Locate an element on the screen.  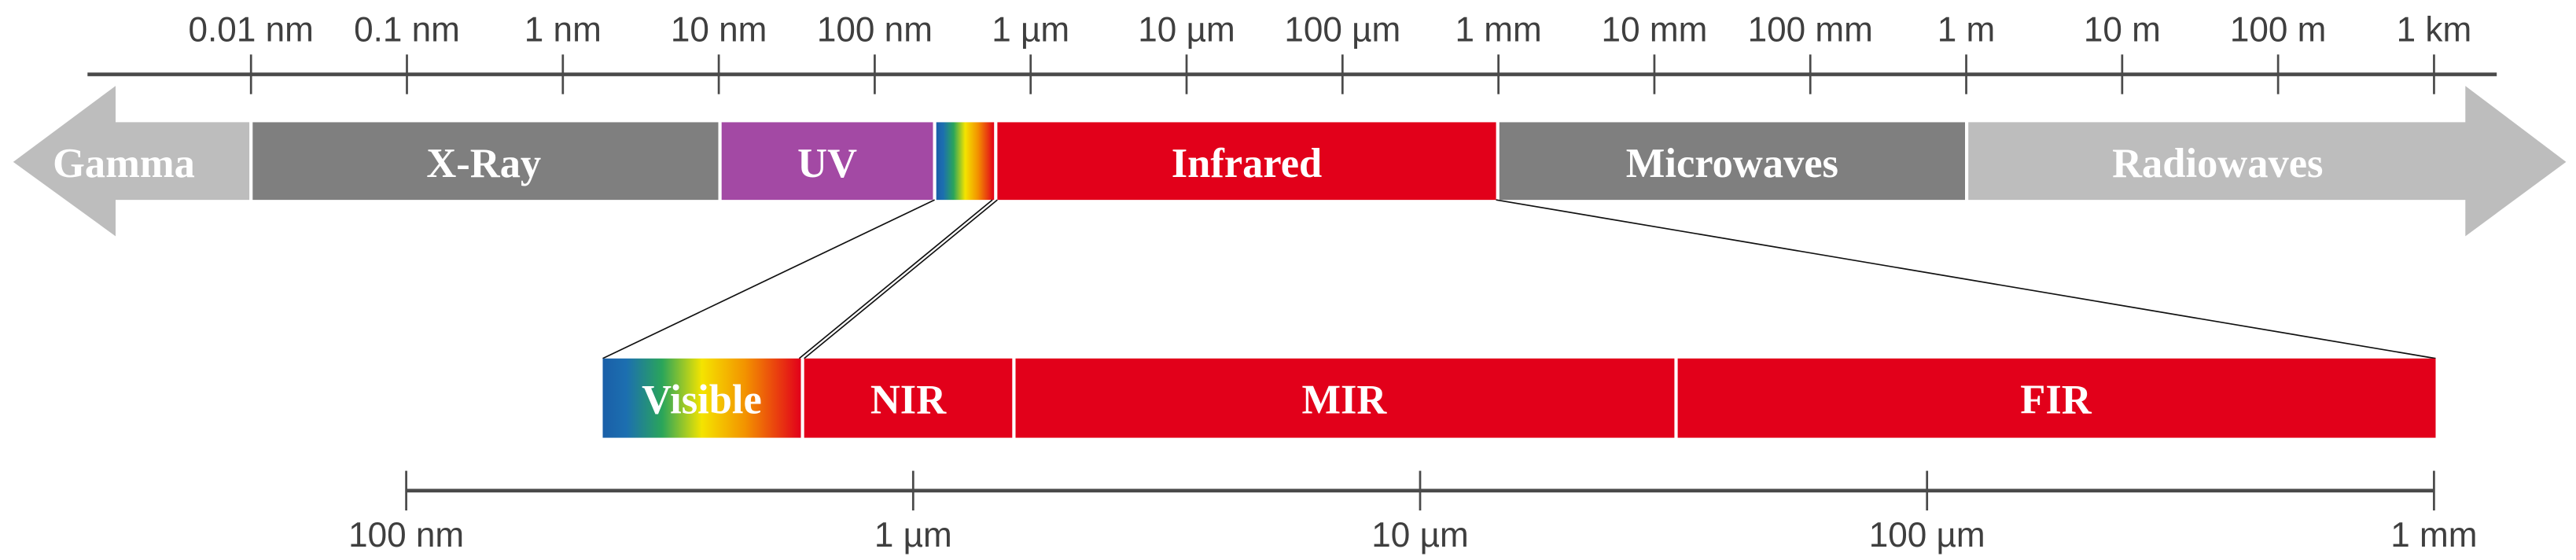
radiowaves-arrow is located at coordinates (2268, 161).